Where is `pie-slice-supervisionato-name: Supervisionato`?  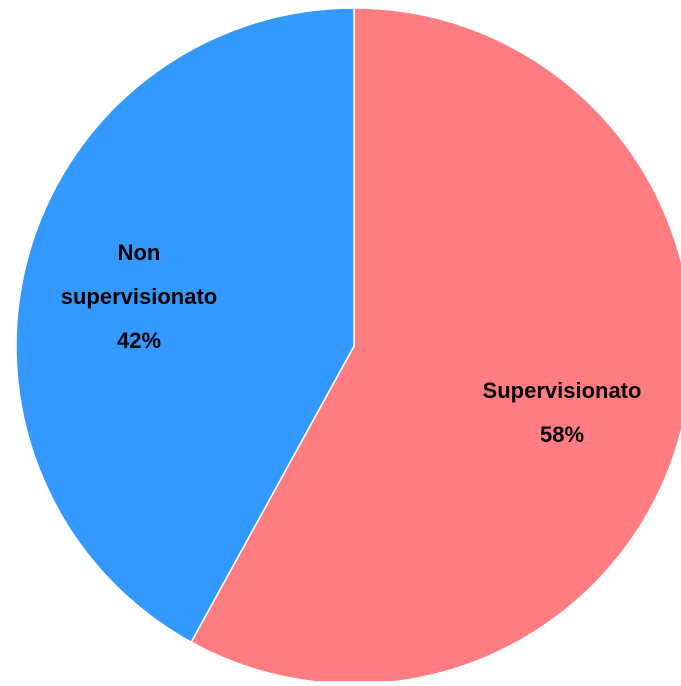
pie-slice-supervisionato-name: Supervisionato is located at coordinates (562, 390).